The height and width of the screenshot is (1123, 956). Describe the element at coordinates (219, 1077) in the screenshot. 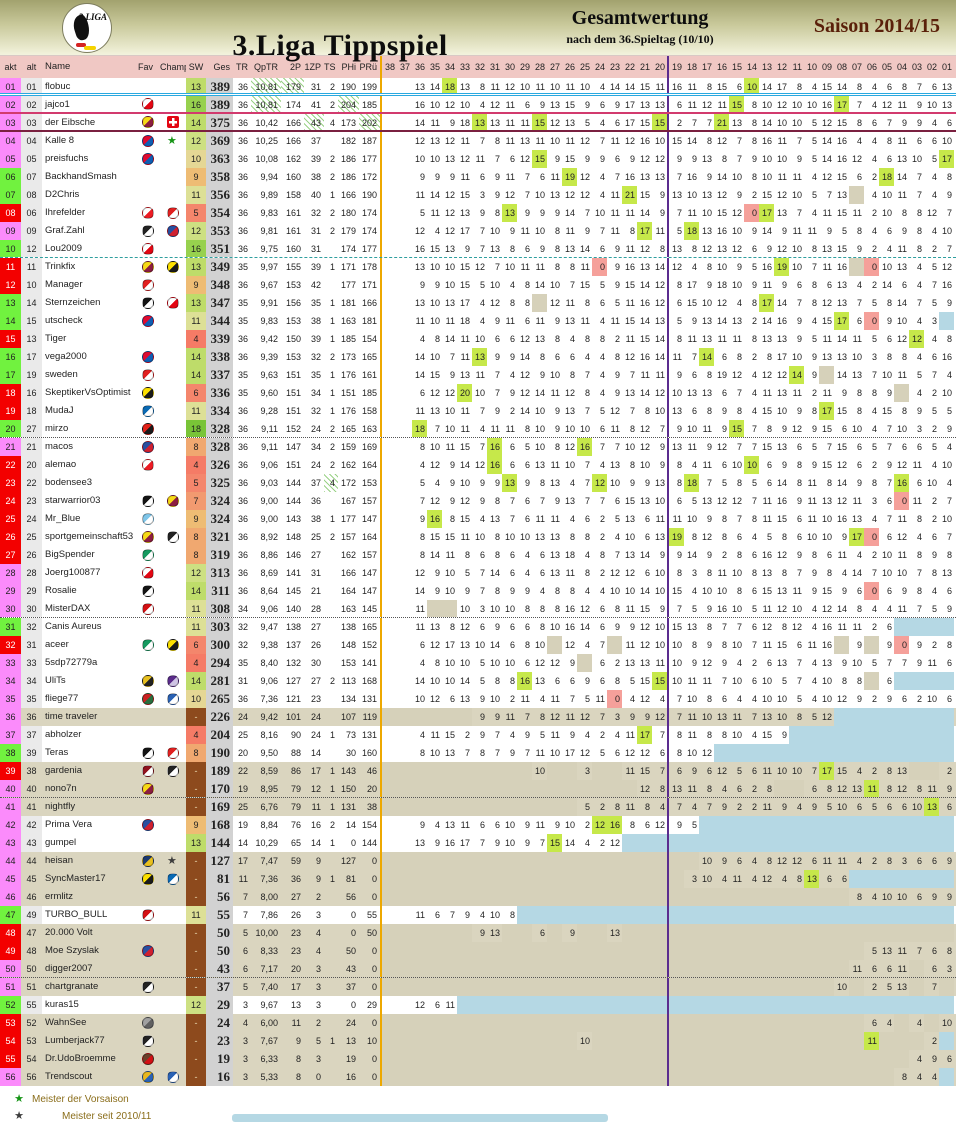

I see `total-points-cell: 16` at that location.